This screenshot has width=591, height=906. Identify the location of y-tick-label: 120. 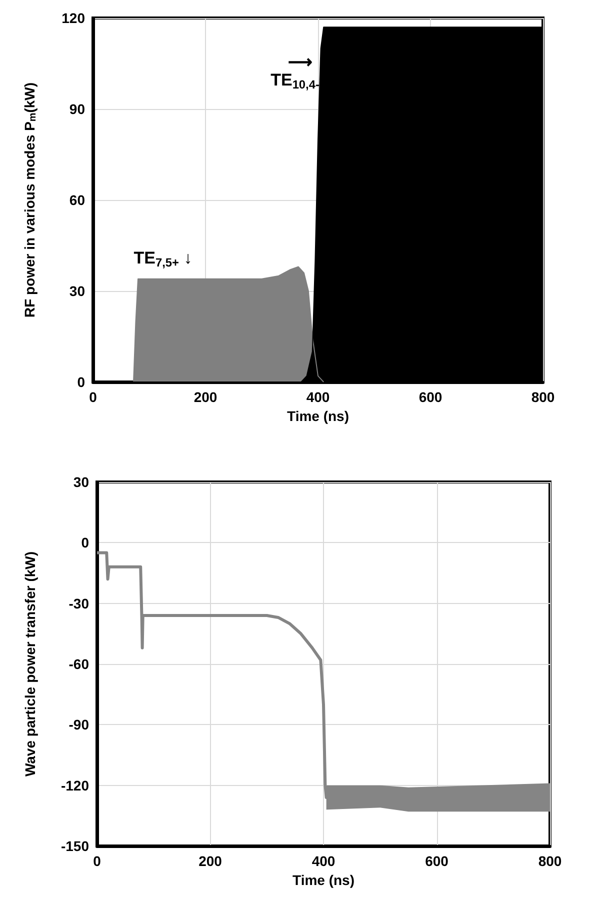
(74, 18).